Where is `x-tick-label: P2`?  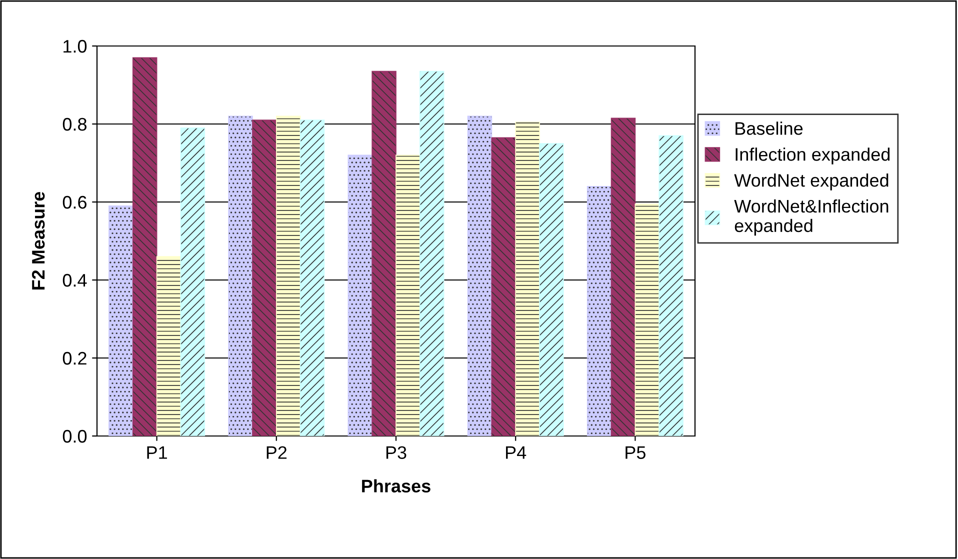
x-tick-label: P2 is located at coordinates (276, 452).